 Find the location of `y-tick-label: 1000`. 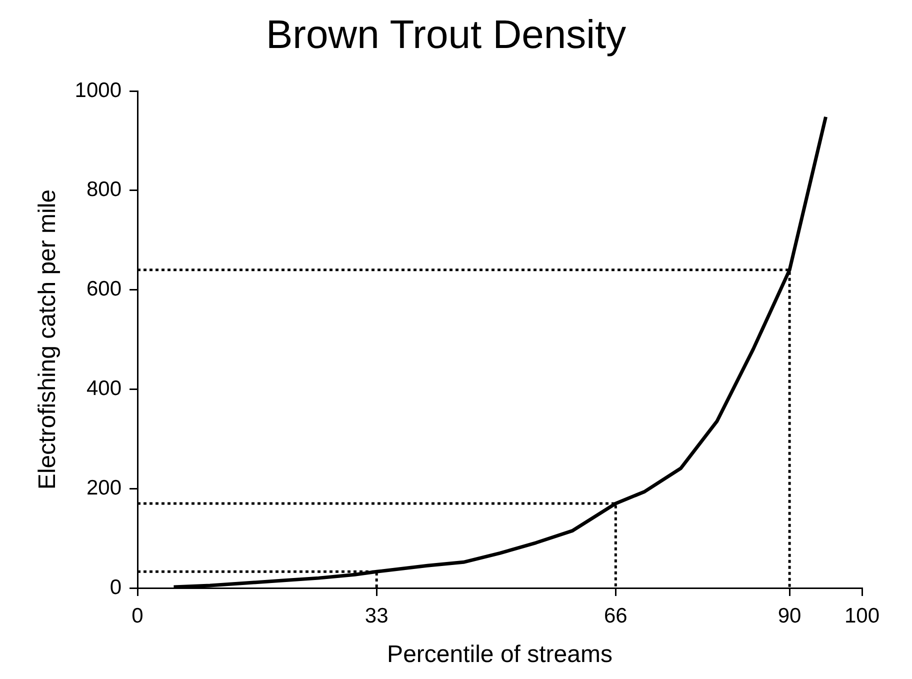

y-tick-label: 1000 is located at coordinates (98, 90).